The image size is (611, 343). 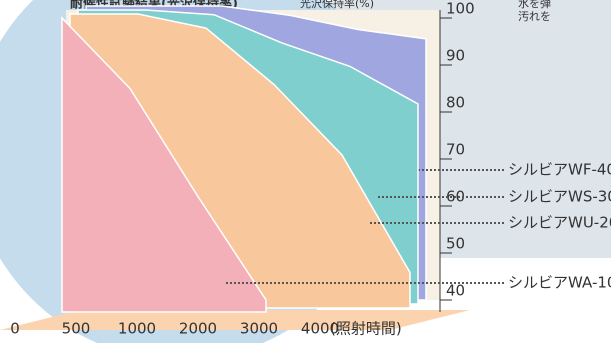 I want to click on y-tick-label: 70, so click(x=455, y=150).